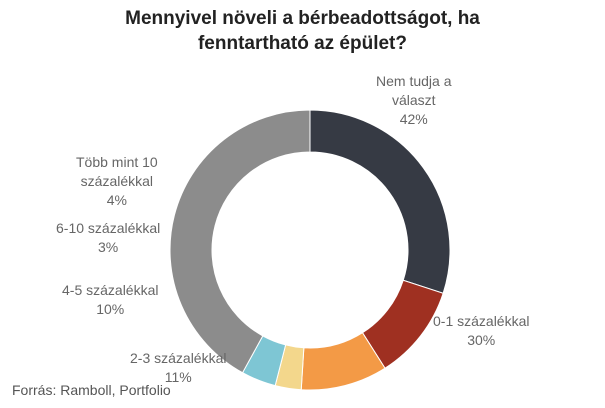  Describe the element at coordinates (108, 228) in the screenshot. I see `slice-label-text: 6-10 százalékkal` at that location.